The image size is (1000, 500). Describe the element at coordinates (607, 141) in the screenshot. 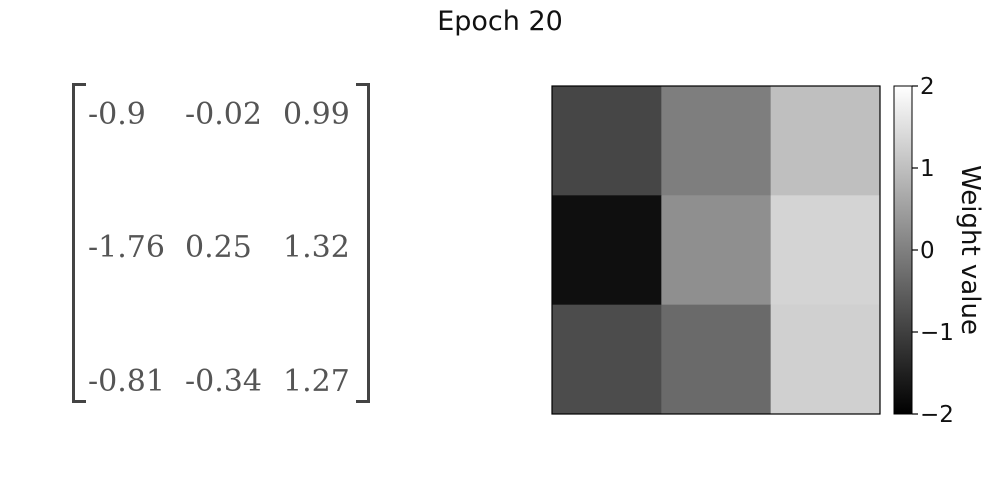

I see `heatmap-cell-r1c1` at that location.